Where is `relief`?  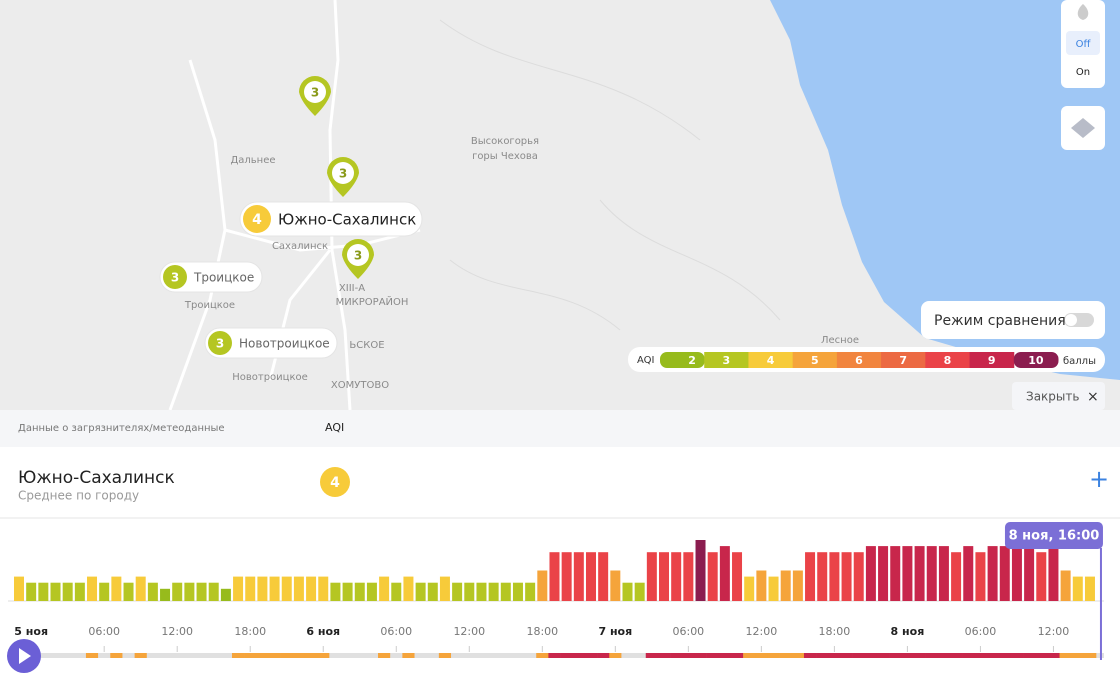 relief is located at coordinates (610, 175).